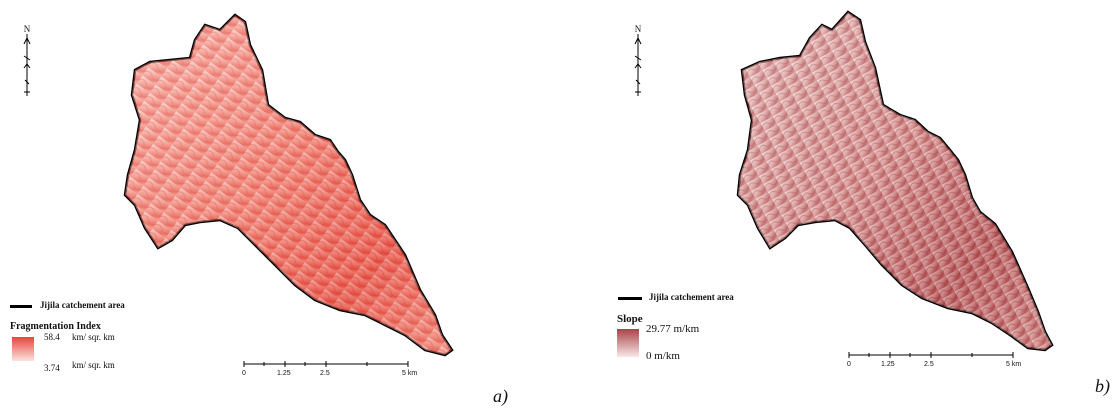 The image size is (1119, 409). Describe the element at coordinates (52, 368) in the screenshot. I see `ramp-min-value: 3.74` at that location.